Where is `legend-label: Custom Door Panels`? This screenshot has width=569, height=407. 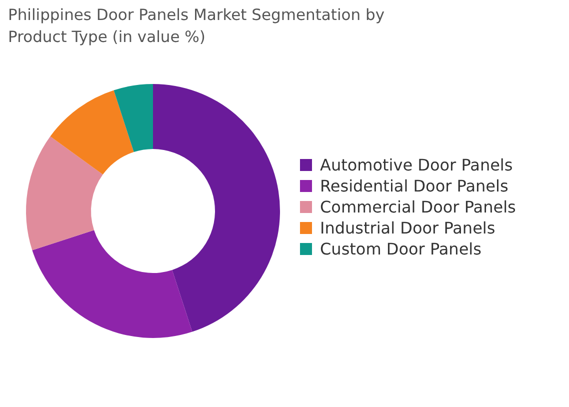 legend-label: Custom Door Panels is located at coordinates (401, 249).